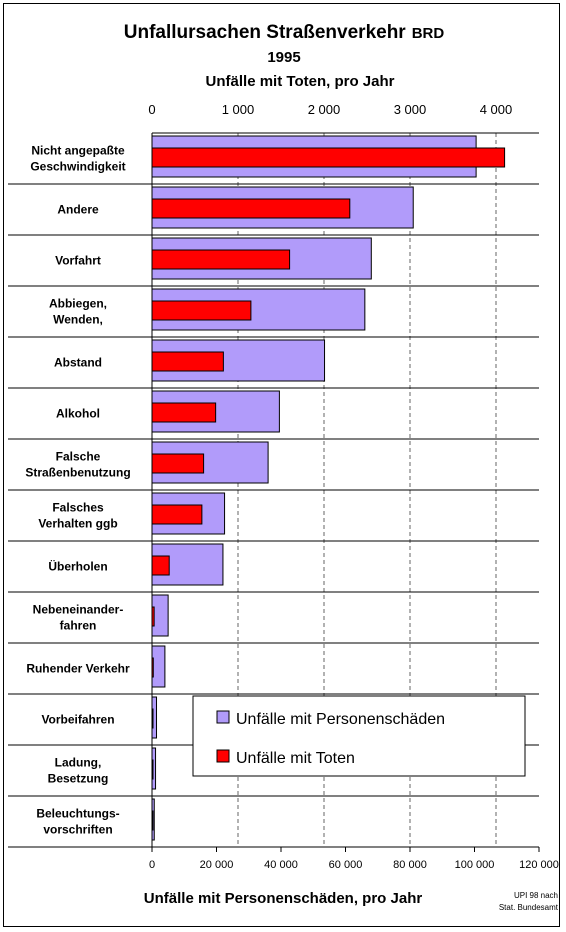 This screenshot has height=932, width=566. What do you see at coordinates (78, 261) in the screenshot?
I see `category-label: Vorfahrt` at bounding box center [78, 261].